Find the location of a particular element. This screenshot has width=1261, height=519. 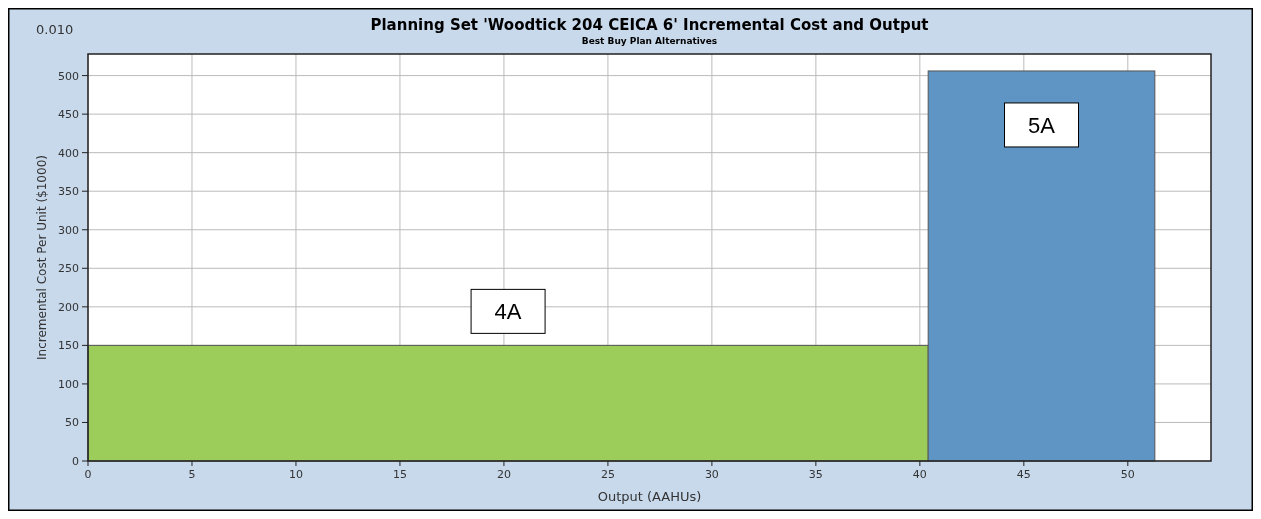

y-tick-label: 50 is located at coordinates (72, 423).